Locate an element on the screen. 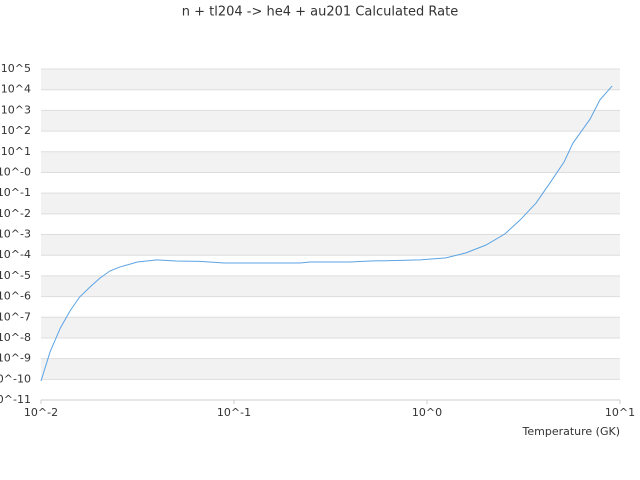 This screenshot has height=480, width=640. x-axis-label: Temperature (GK) is located at coordinates (571, 431).